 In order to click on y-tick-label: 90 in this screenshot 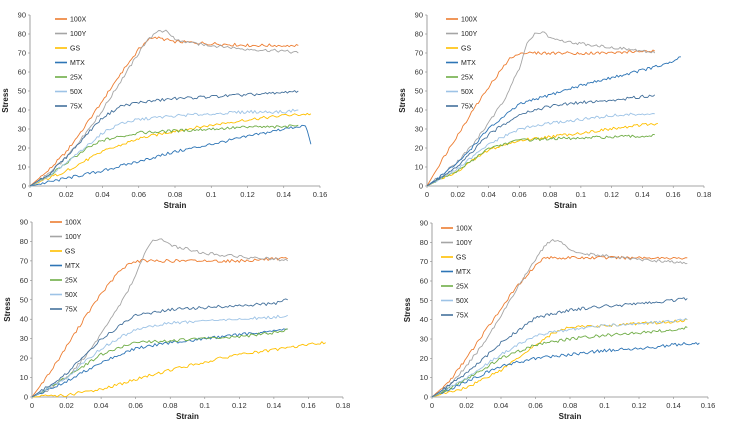, I will do `click(22, 15)`.